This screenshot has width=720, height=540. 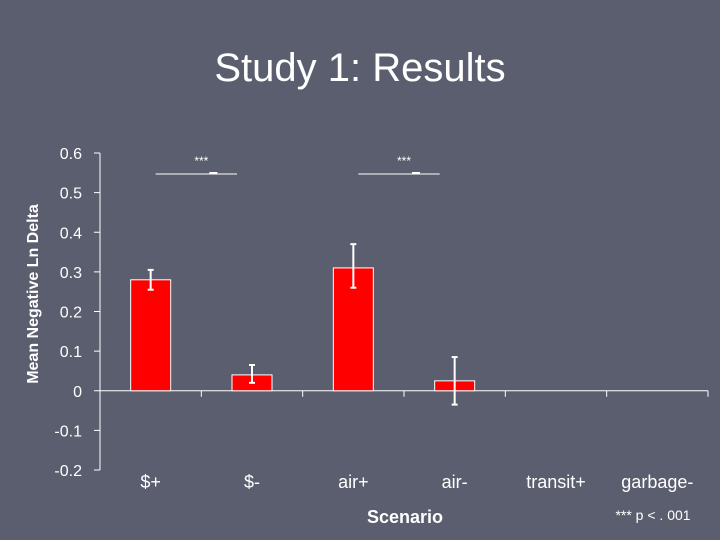 What do you see at coordinates (33, 294) in the screenshot?
I see `y-axis-title: Mean Negative Ln Delta` at bounding box center [33, 294].